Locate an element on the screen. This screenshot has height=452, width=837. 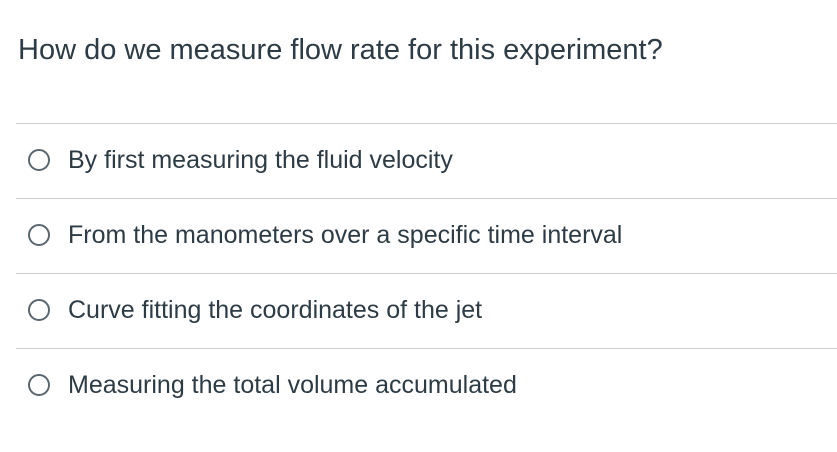
answer-label: Measuring the total volume accumulated is located at coordinates (292, 385).